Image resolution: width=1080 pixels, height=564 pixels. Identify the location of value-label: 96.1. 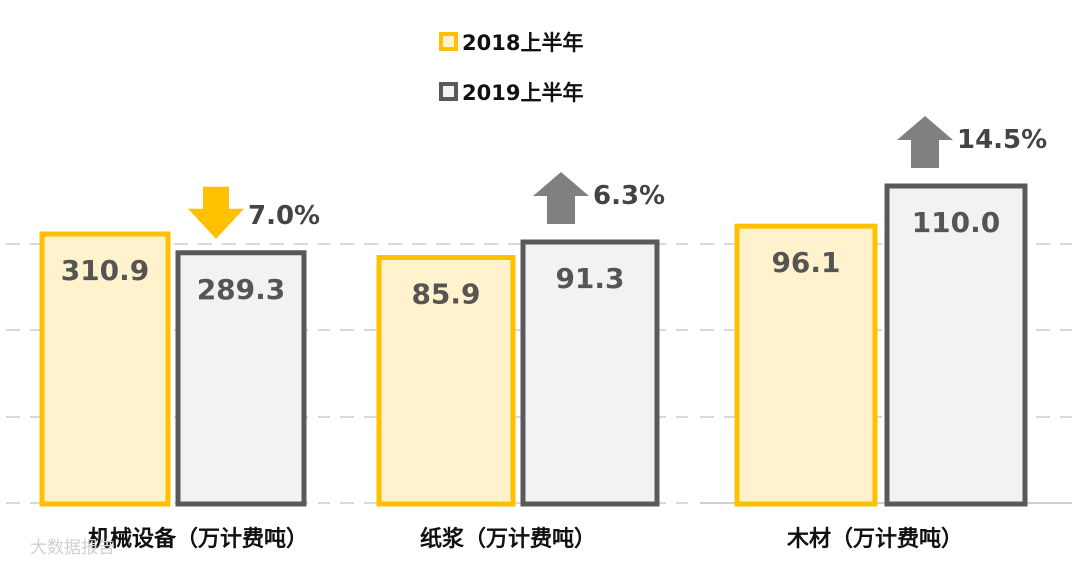
(805, 262).